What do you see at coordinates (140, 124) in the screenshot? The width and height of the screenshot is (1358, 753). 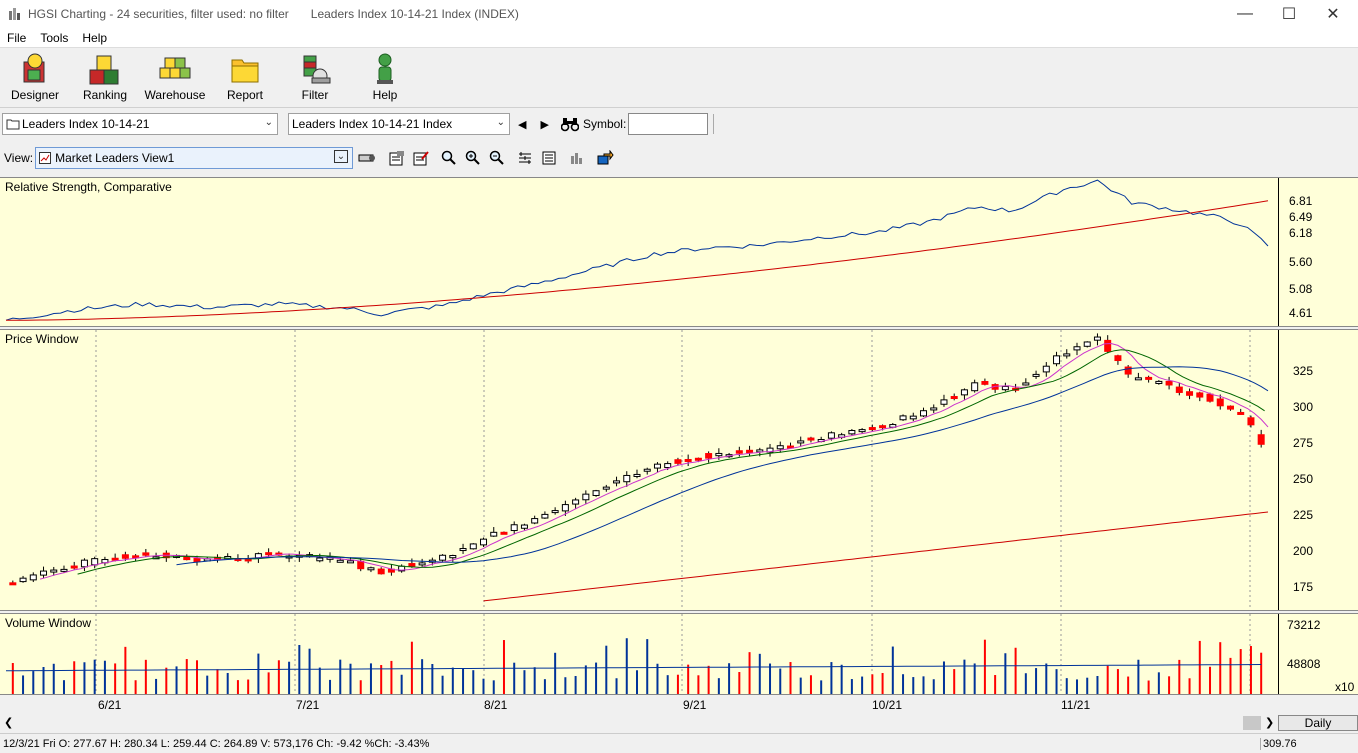 I see `group-select: Leaders Index 10-14-21 ⌄` at bounding box center [140, 124].